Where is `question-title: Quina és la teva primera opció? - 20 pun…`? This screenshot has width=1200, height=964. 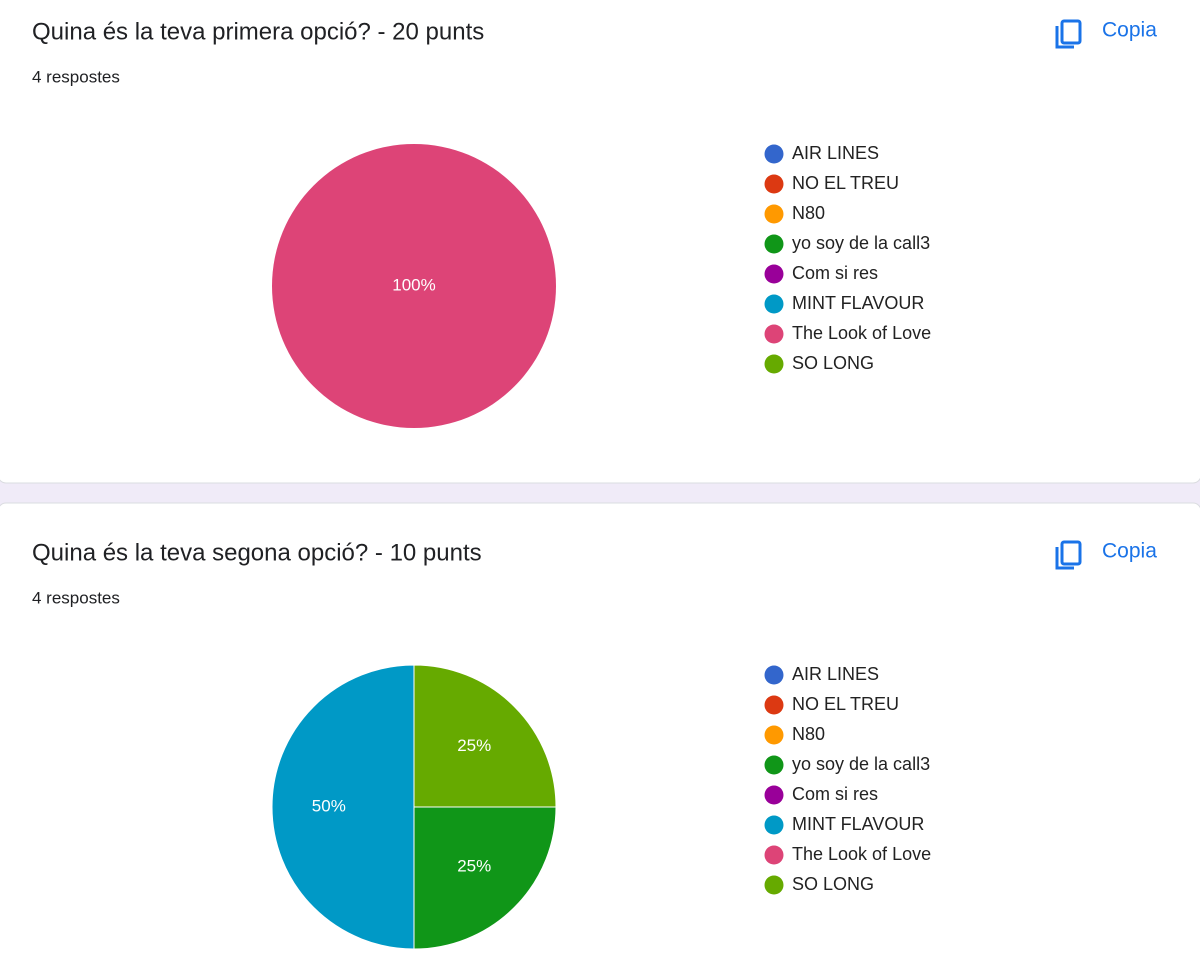 question-title: Quina és la teva primera opció? - 20 pun… is located at coordinates (258, 31).